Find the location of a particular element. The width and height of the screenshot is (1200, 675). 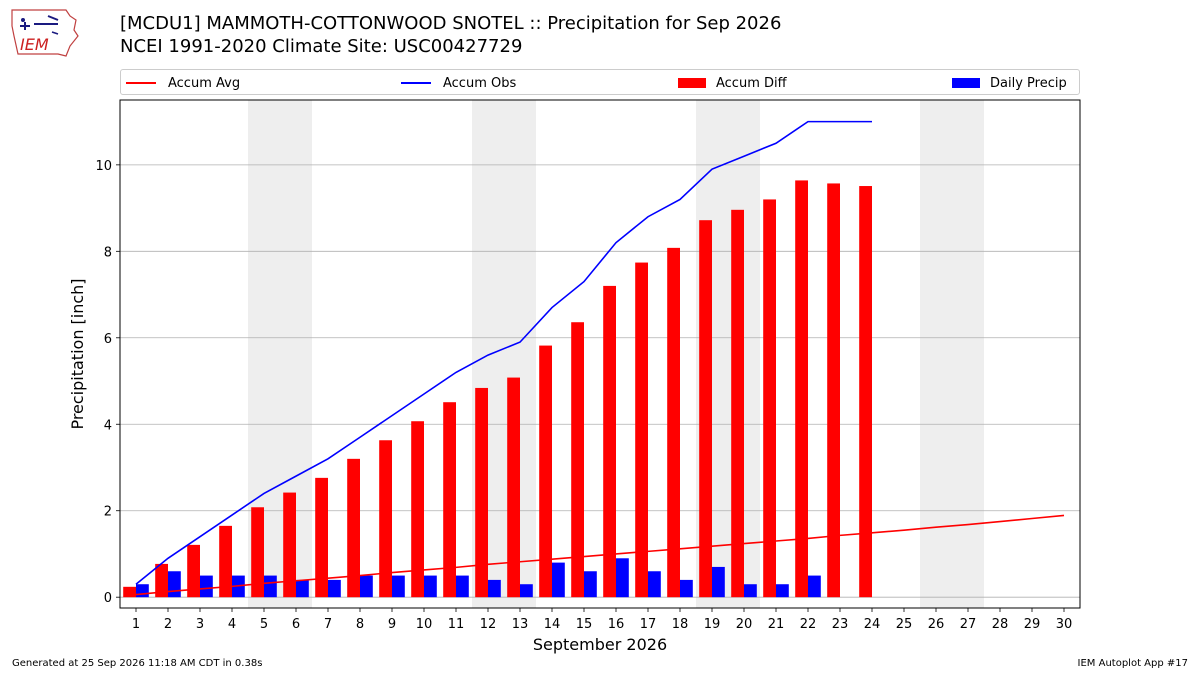

y-tick-label: 8 is located at coordinates (108, 252).